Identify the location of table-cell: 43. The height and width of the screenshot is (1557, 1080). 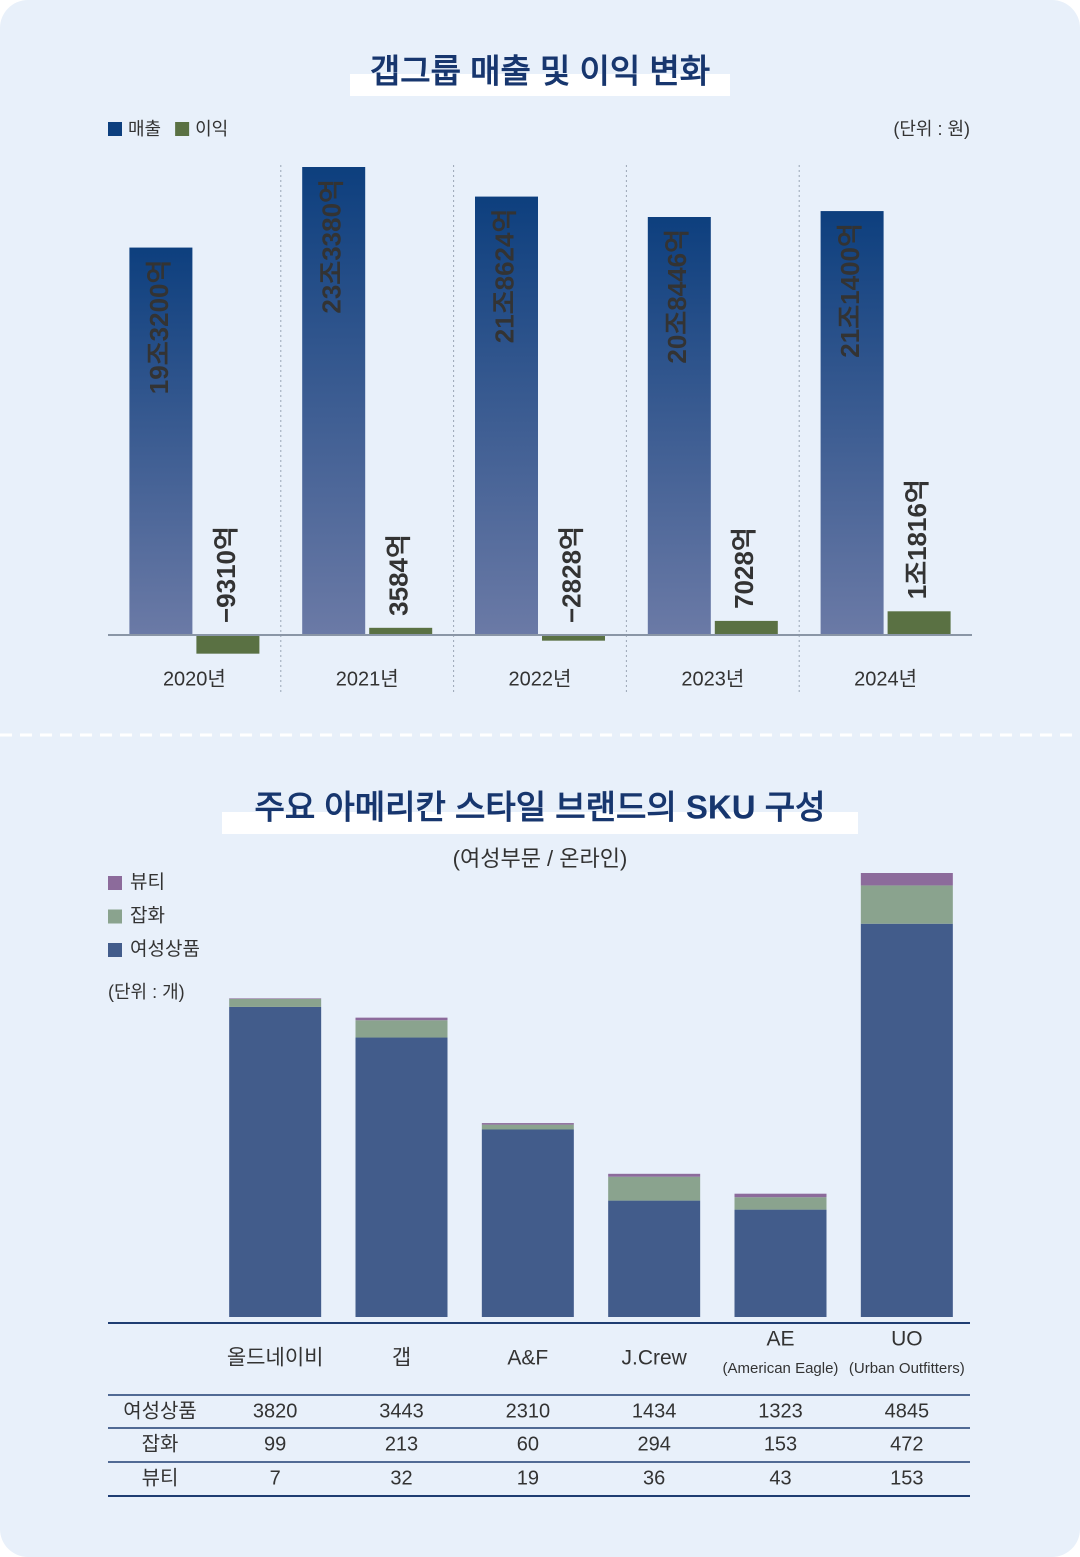
(780, 1478).